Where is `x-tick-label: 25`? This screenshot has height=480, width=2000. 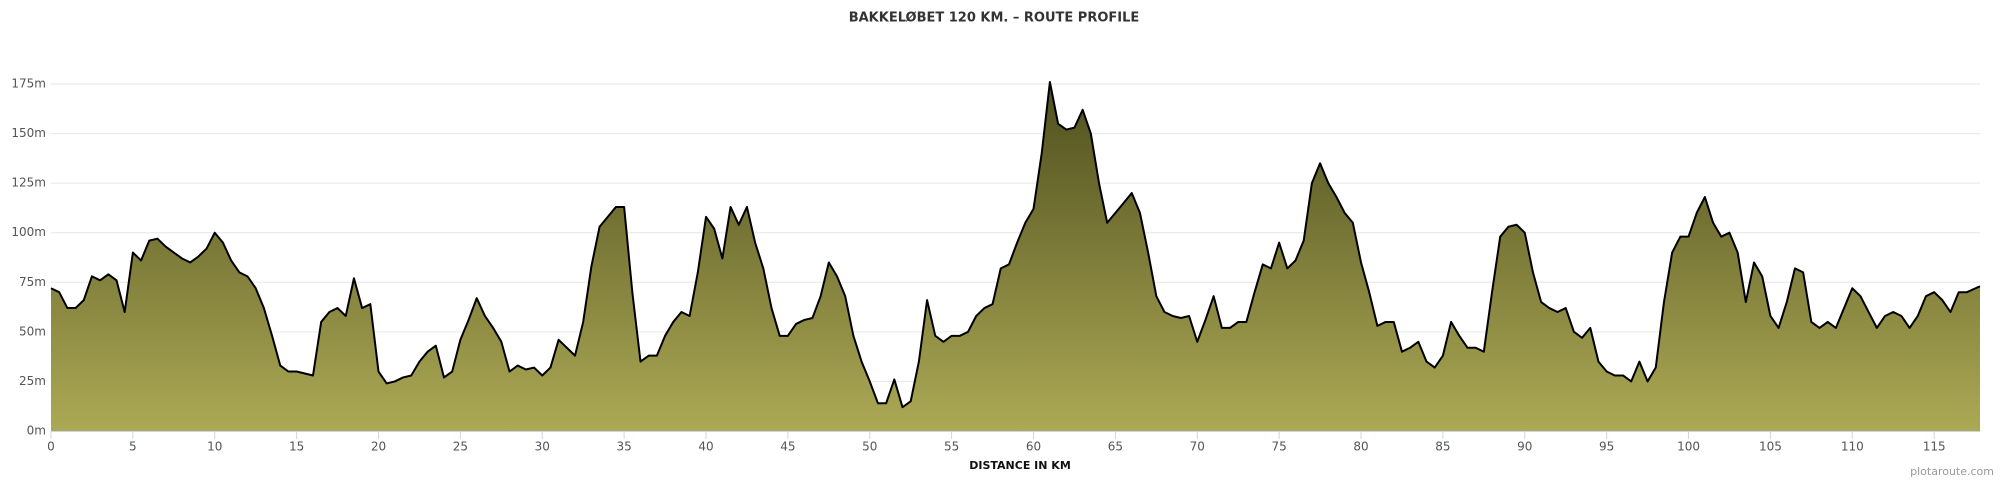 x-tick-label: 25 is located at coordinates (460, 447).